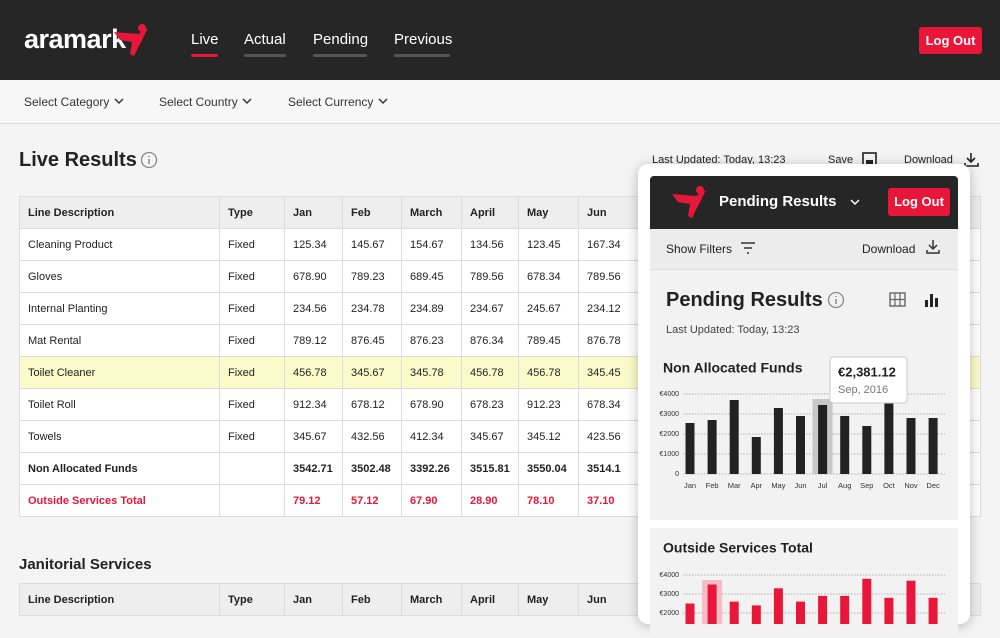  What do you see at coordinates (500, 102) in the screenshot?
I see `filter-bar` at bounding box center [500, 102].